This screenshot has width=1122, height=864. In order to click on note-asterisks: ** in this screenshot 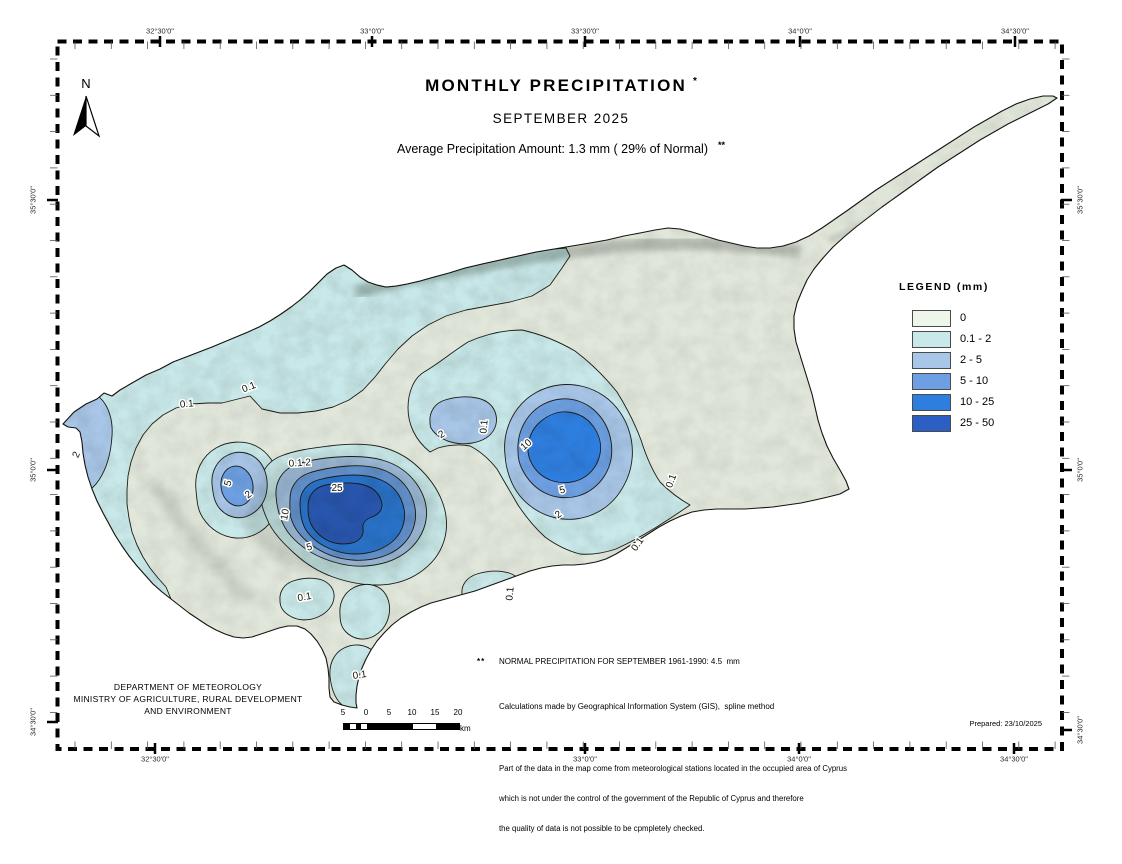, I will do `click(481, 661)`.